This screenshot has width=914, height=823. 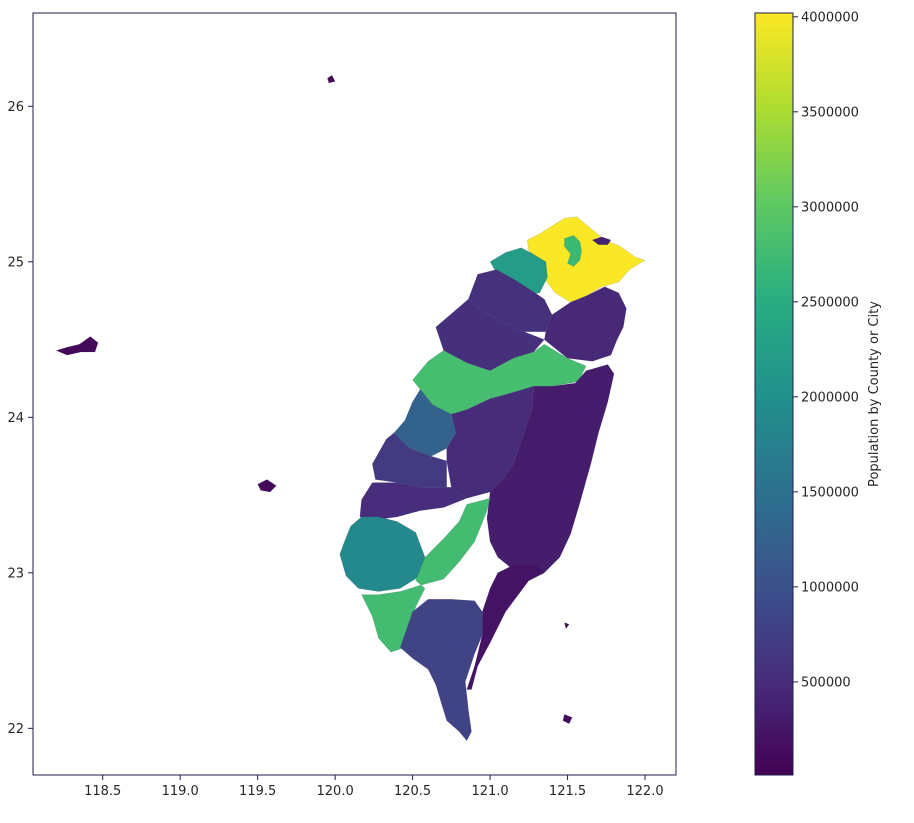 I want to click on colorbar-label: Population by County or City, so click(x=874, y=394).